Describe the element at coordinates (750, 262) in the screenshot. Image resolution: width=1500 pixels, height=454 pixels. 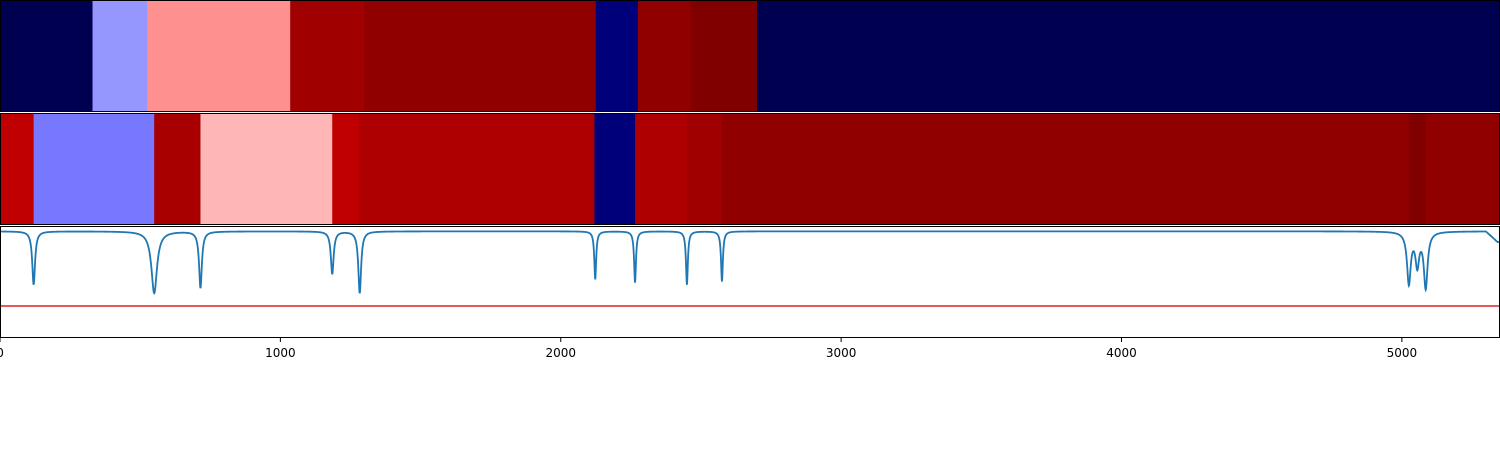
I see `signal-line` at that location.